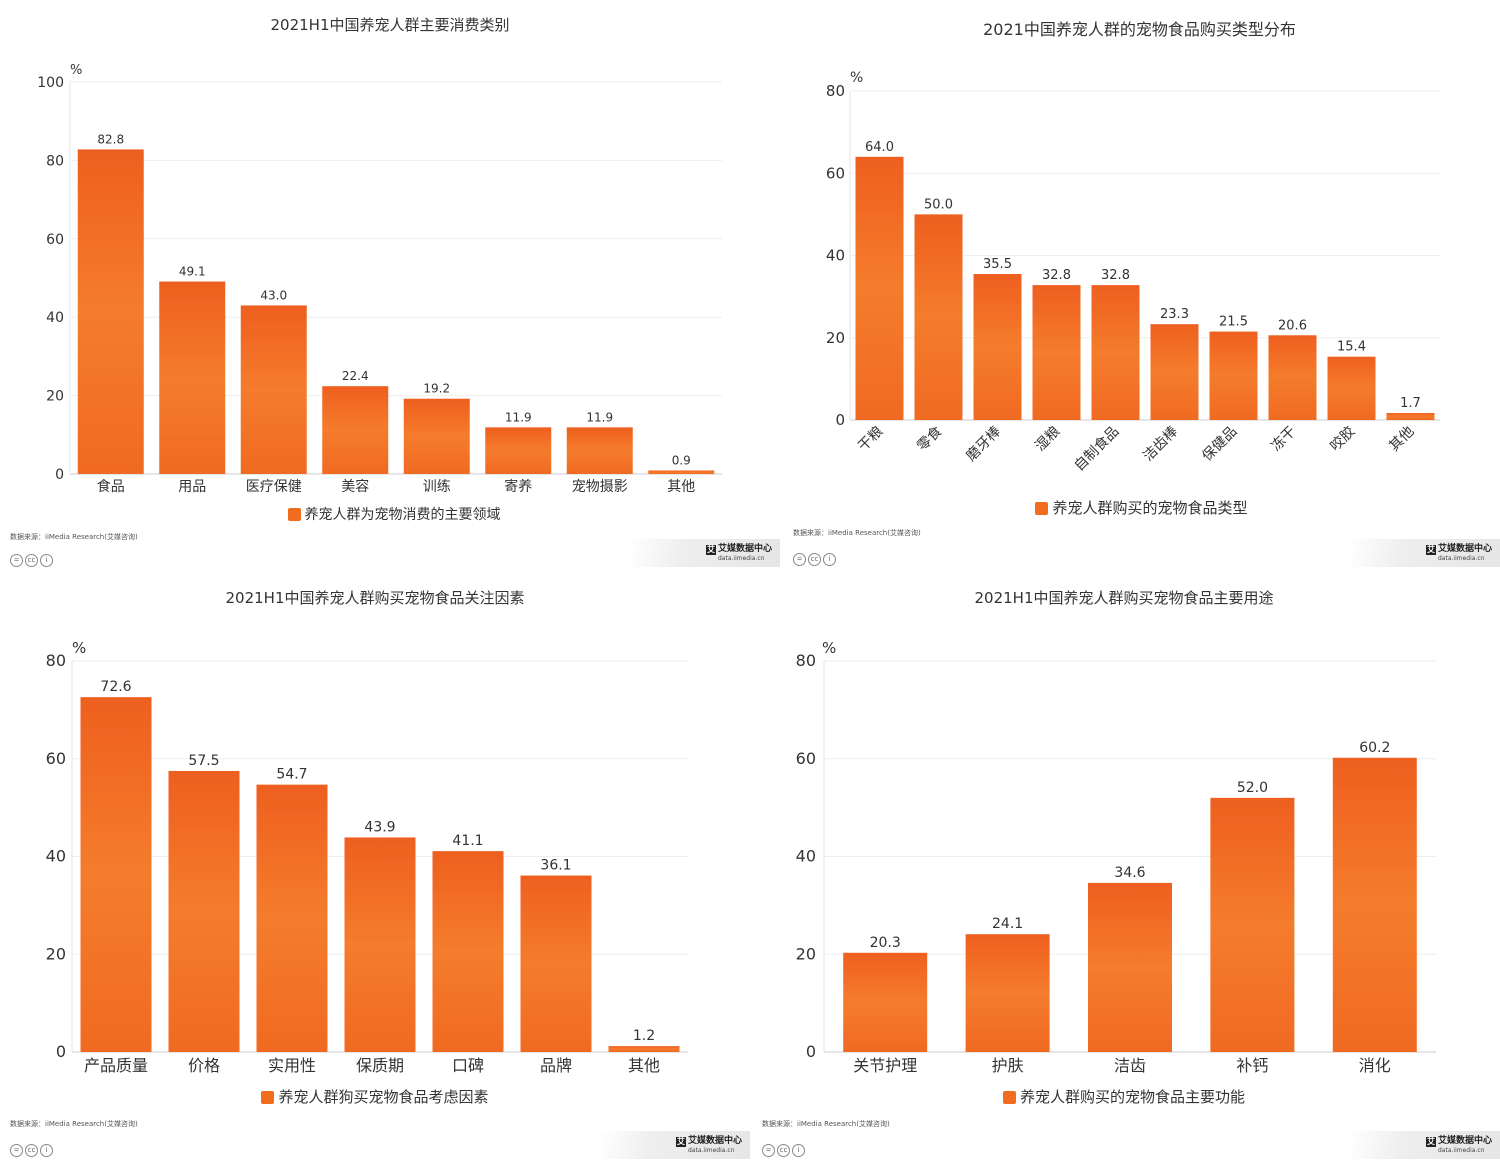  Describe the element at coordinates (204, 1065) in the screenshot. I see `x-tick-label: 价格` at that location.